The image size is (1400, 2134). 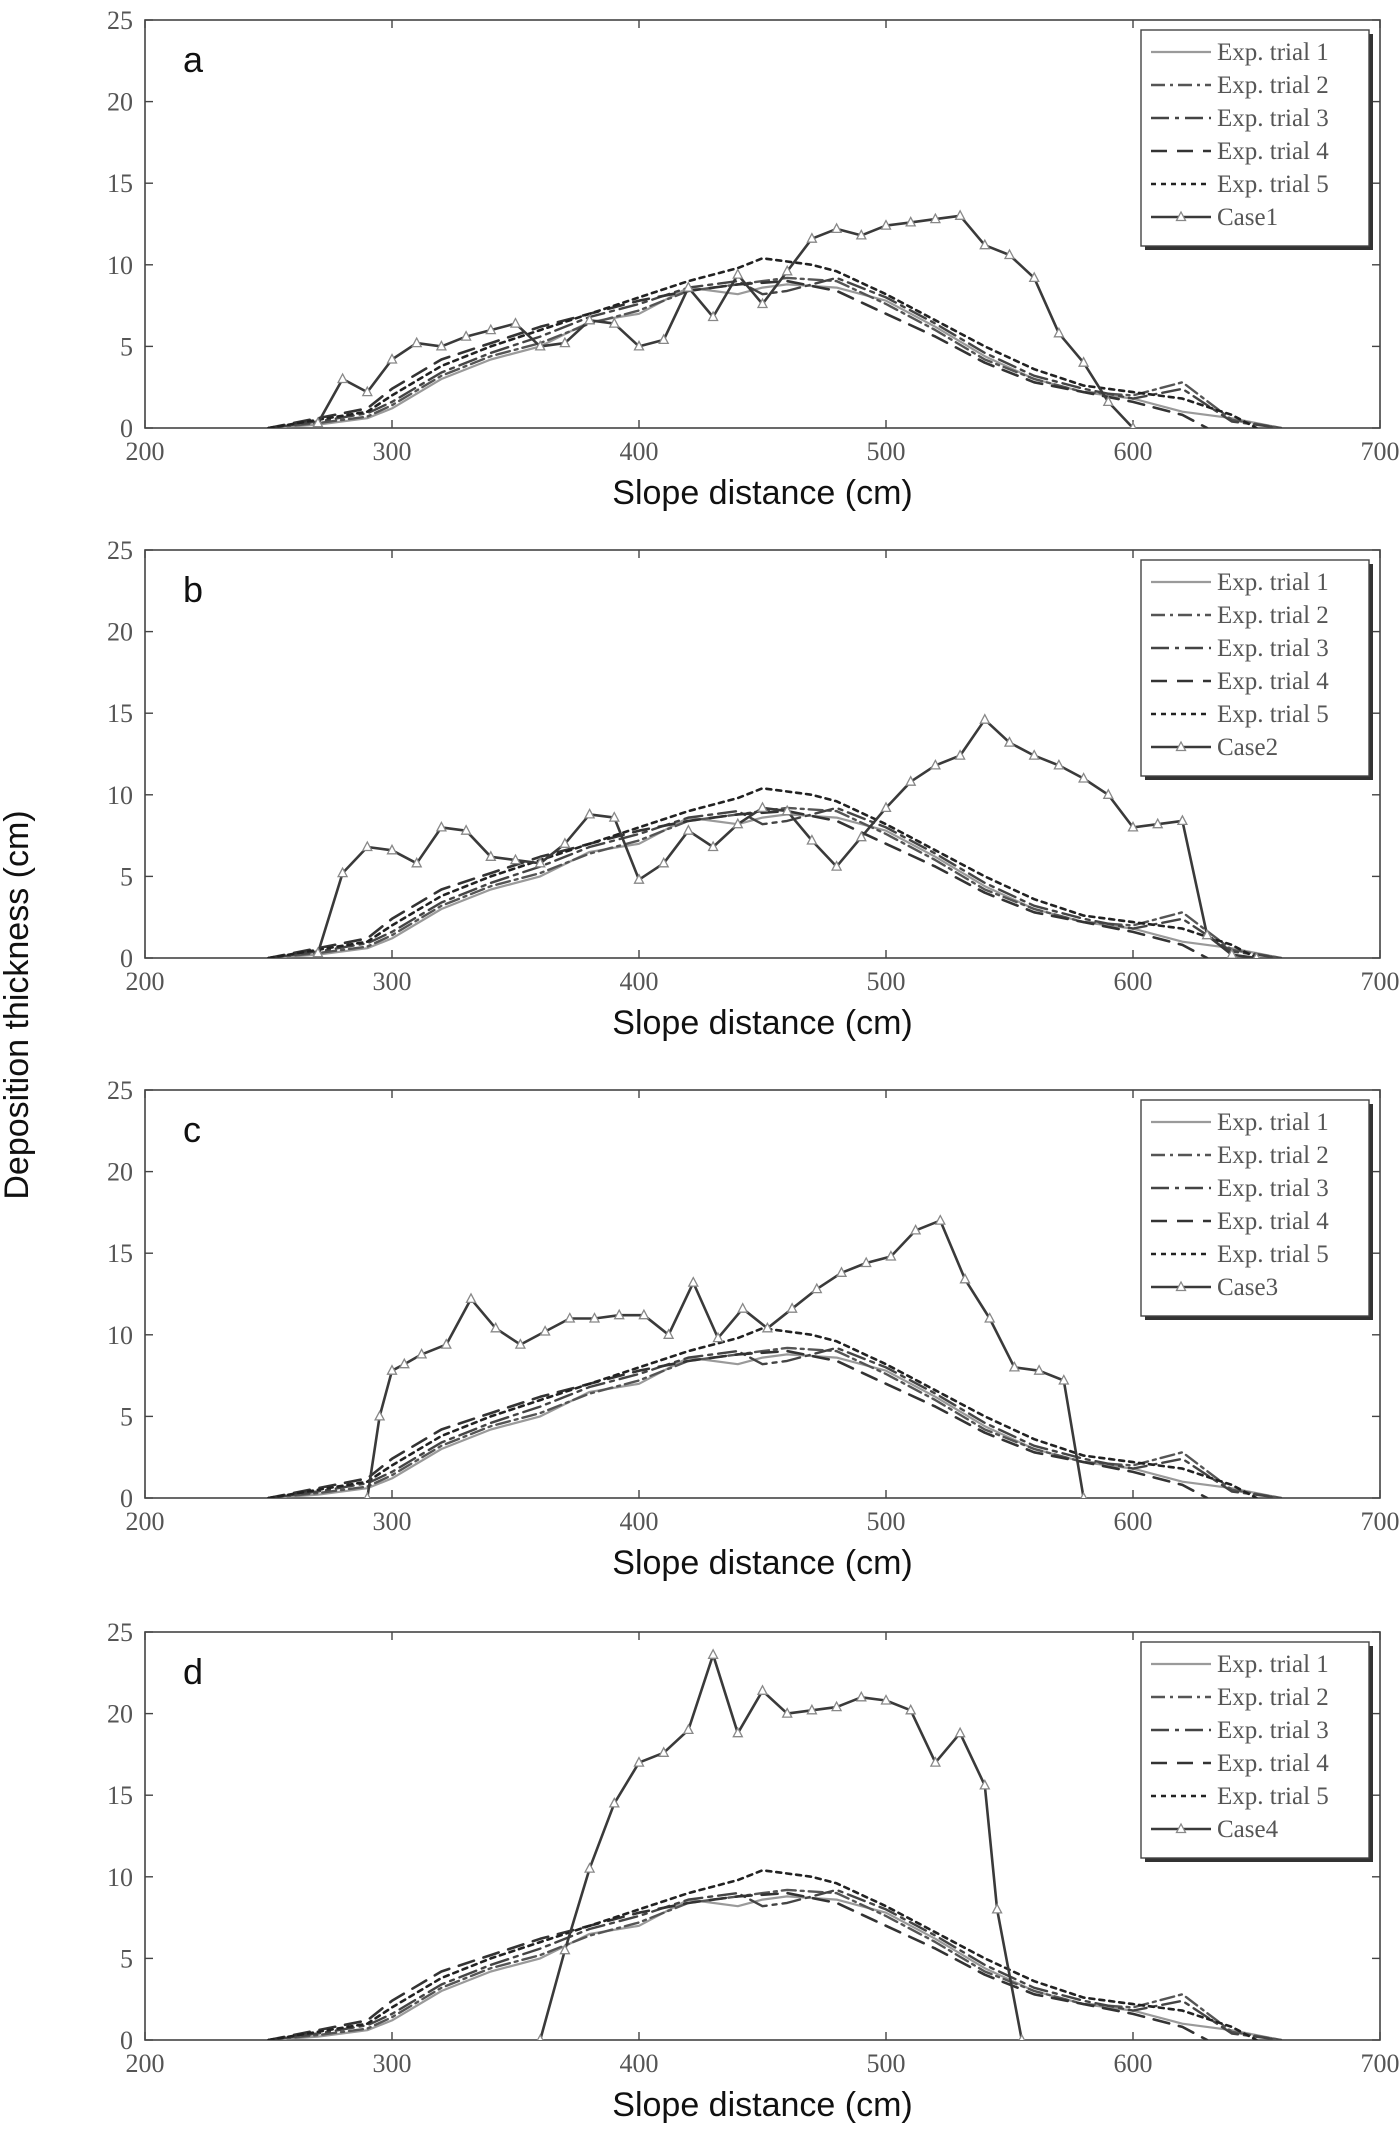 What do you see at coordinates (120, 1090) in the screenshot?
I see `y-tick-label: 25` at bounding box center [120, 1090].